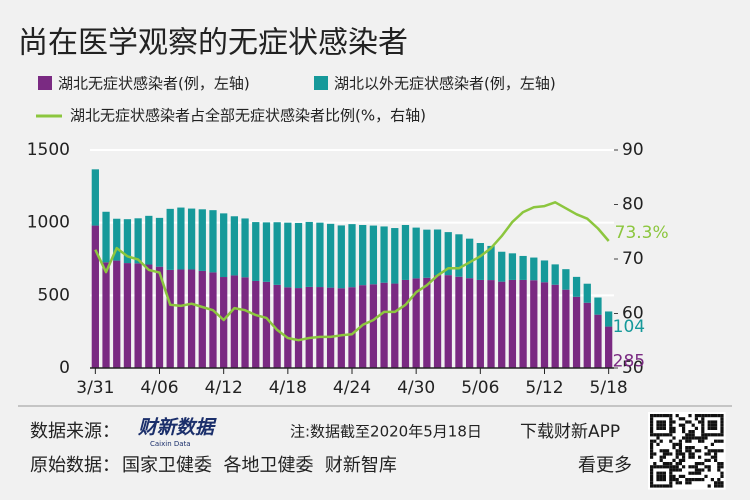  Describe the element at coordinates (75, 465) in the screenshot. I see `footer-raw-label: 原始数据：` at that location.